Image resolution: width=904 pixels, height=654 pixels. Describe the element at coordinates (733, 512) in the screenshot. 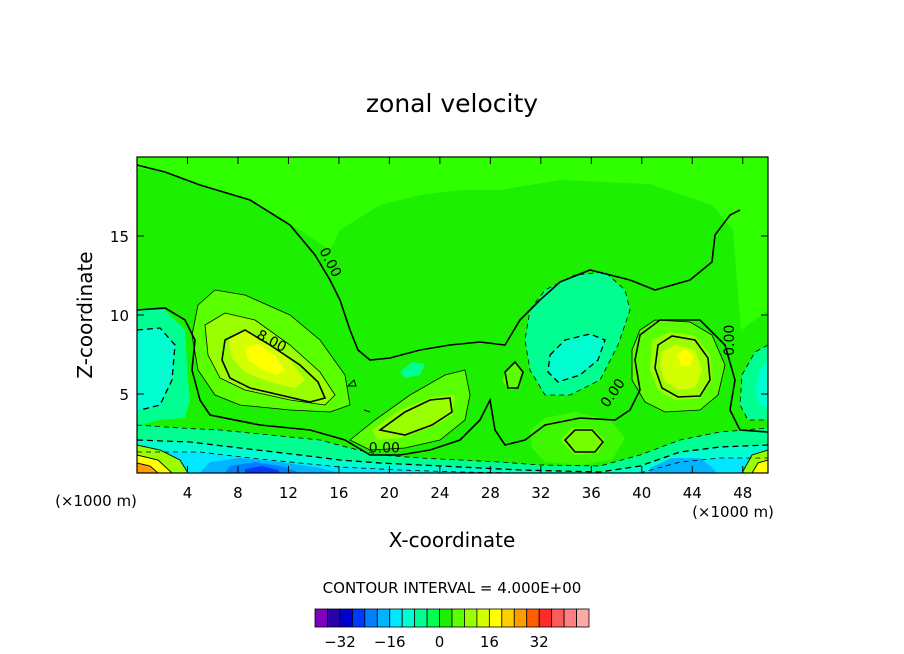

I see `x-unit-label-right: (×1000 m)` at that location.